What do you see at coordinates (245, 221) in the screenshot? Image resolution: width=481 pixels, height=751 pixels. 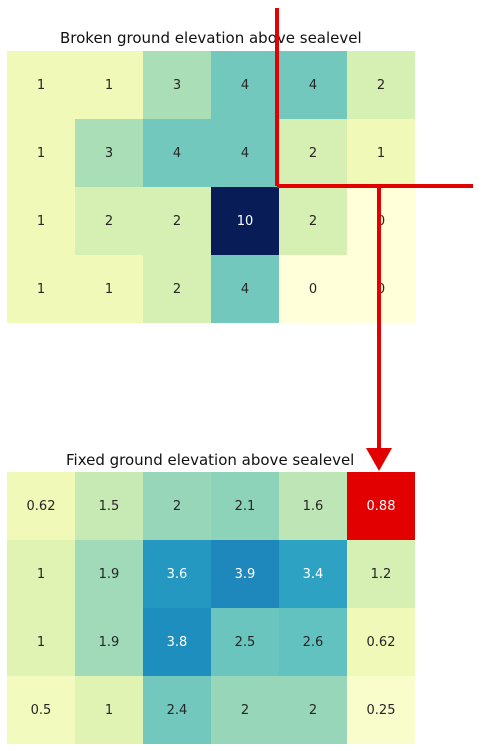 I see `heatmap-cell: 10` at bounding box center [245, 221].